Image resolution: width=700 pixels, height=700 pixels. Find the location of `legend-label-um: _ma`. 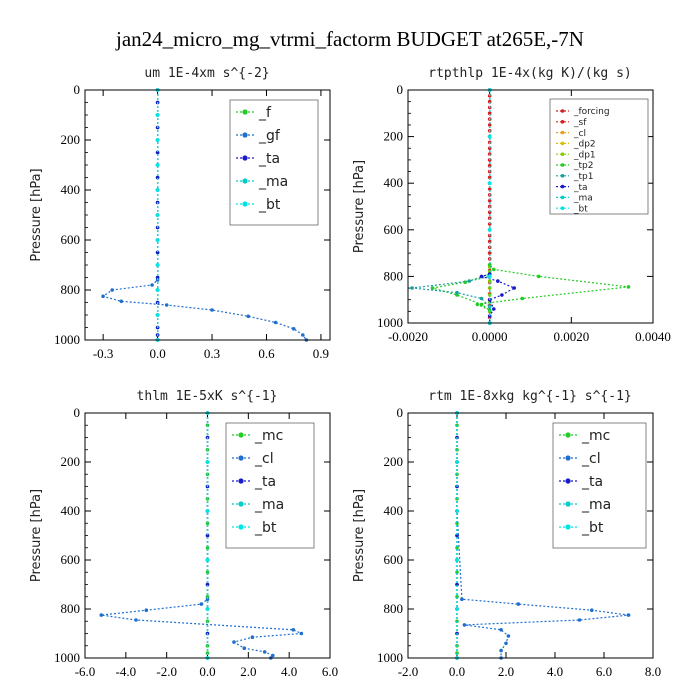

legend-label-um: _ma is located at coordinates (273, 182).